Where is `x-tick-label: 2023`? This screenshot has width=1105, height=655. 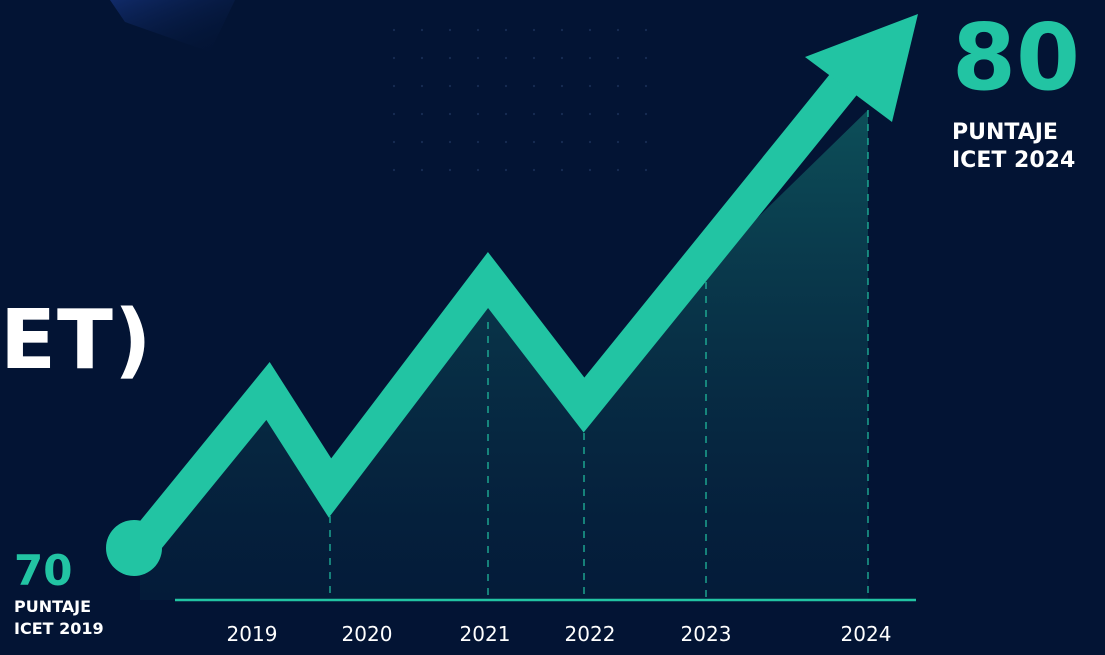 x-tick-label: 2023 is located at coordinates (706, 634).